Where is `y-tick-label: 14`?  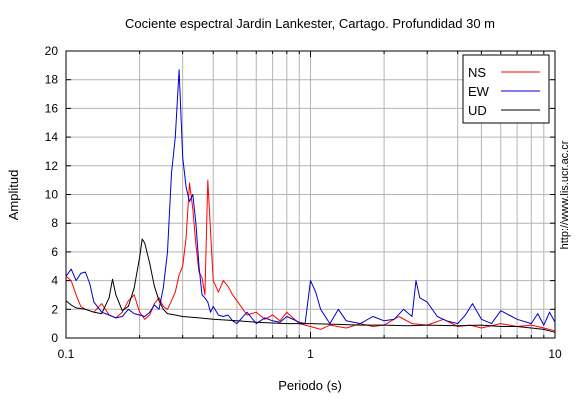 y-tick-label: 14 is located at coordinates (52, 137).